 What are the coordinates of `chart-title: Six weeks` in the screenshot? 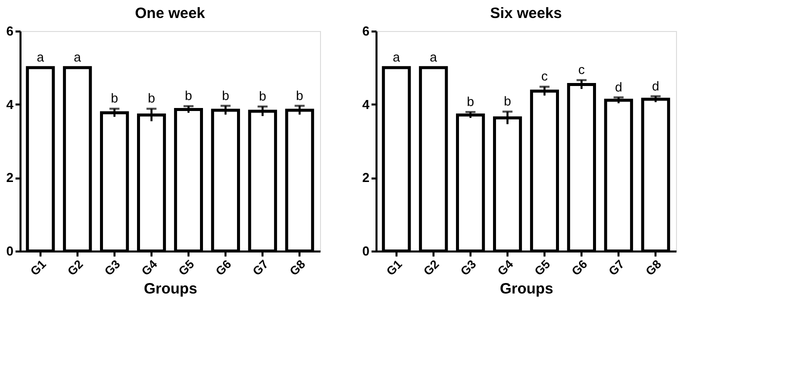 It's located at (526, 13).